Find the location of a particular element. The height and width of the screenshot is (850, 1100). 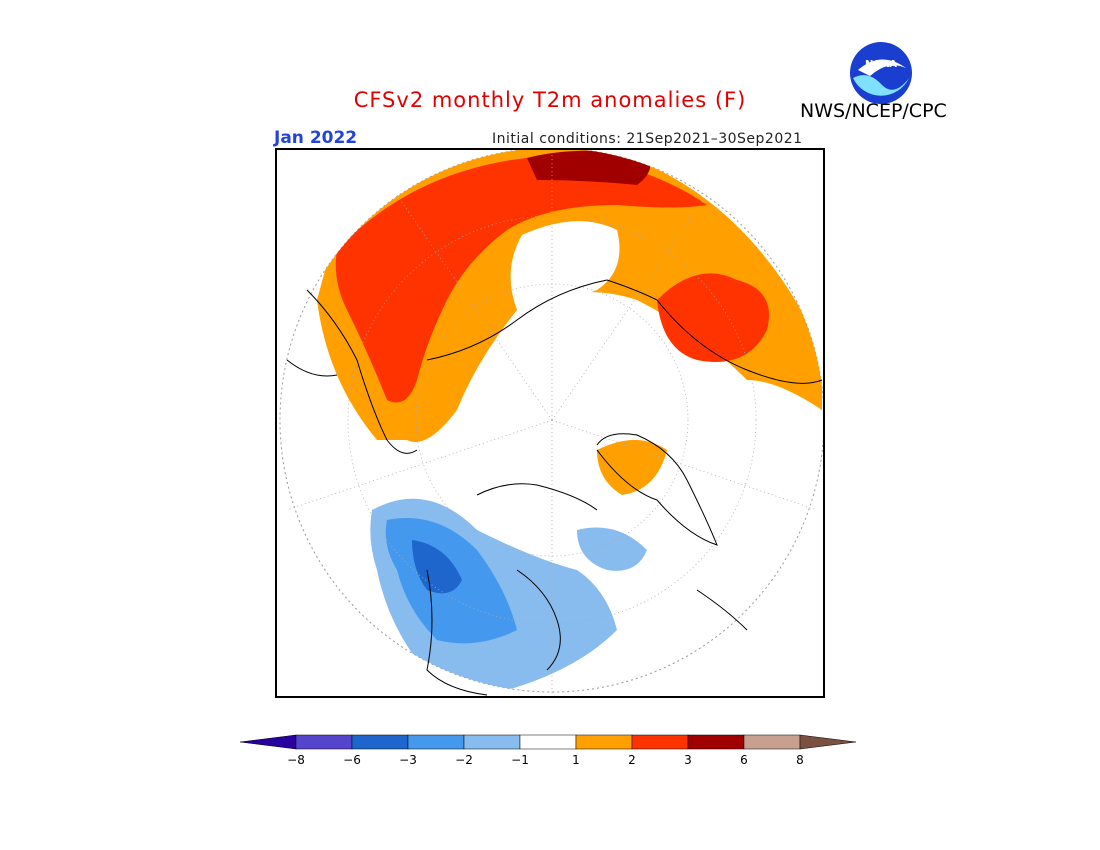

legend-tick-label: 1 is located at coordinates (576, 760).